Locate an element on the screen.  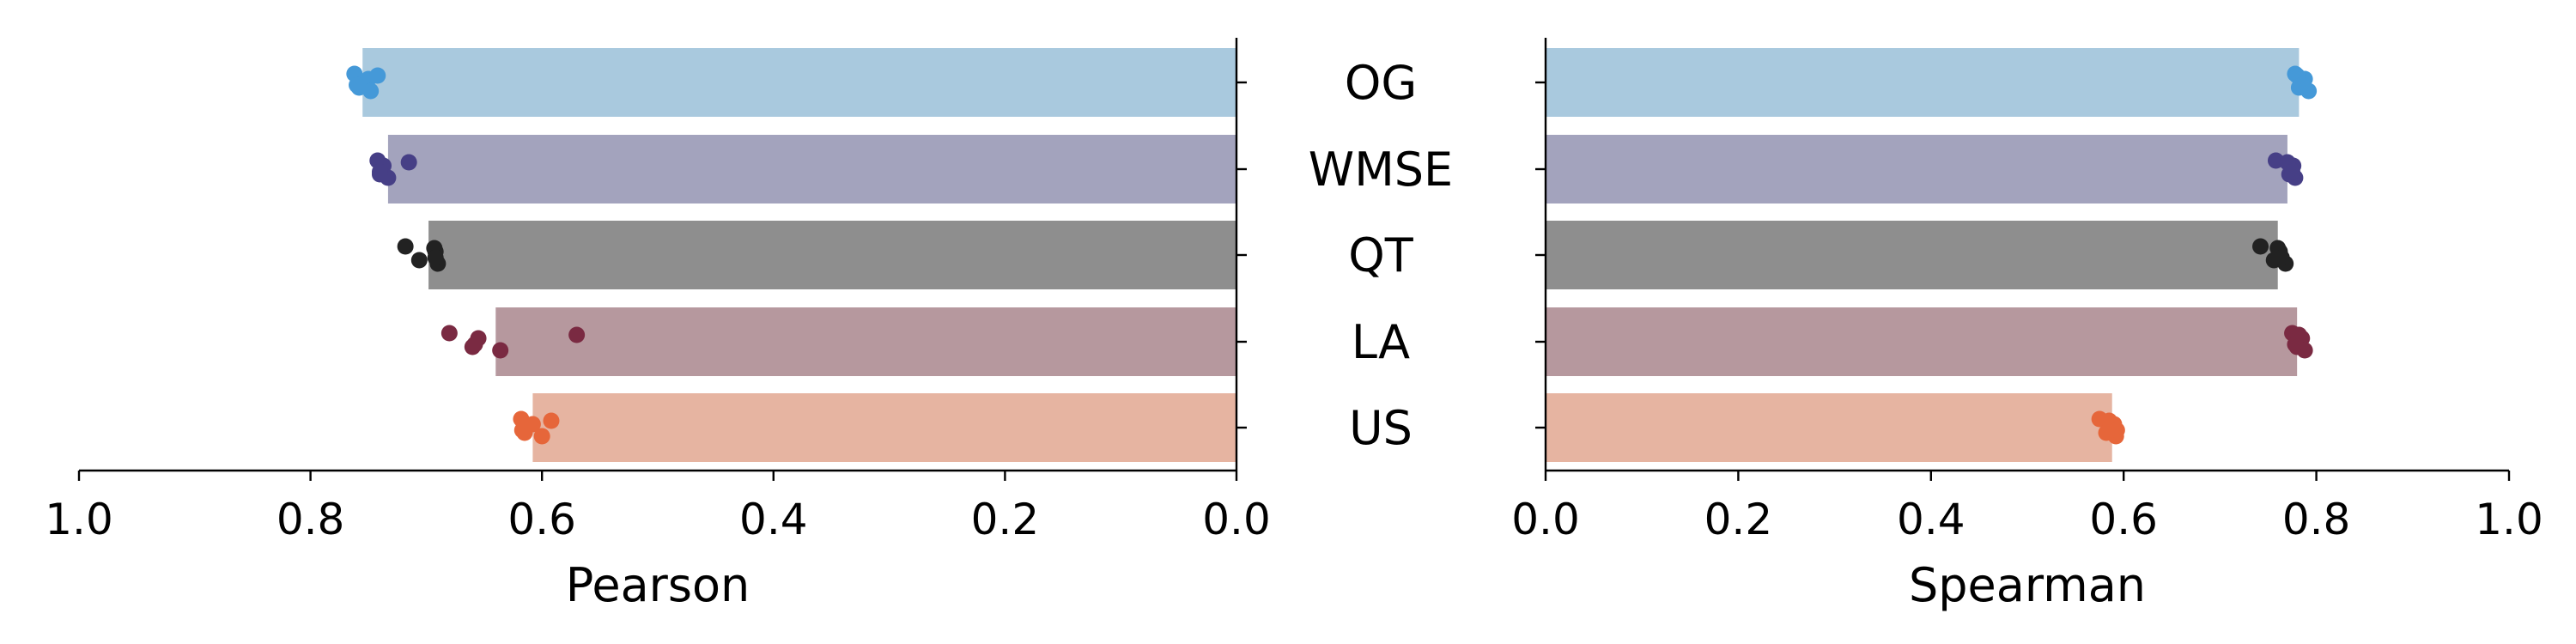
spearman-bar-og is located at coordinates (1923, 82).